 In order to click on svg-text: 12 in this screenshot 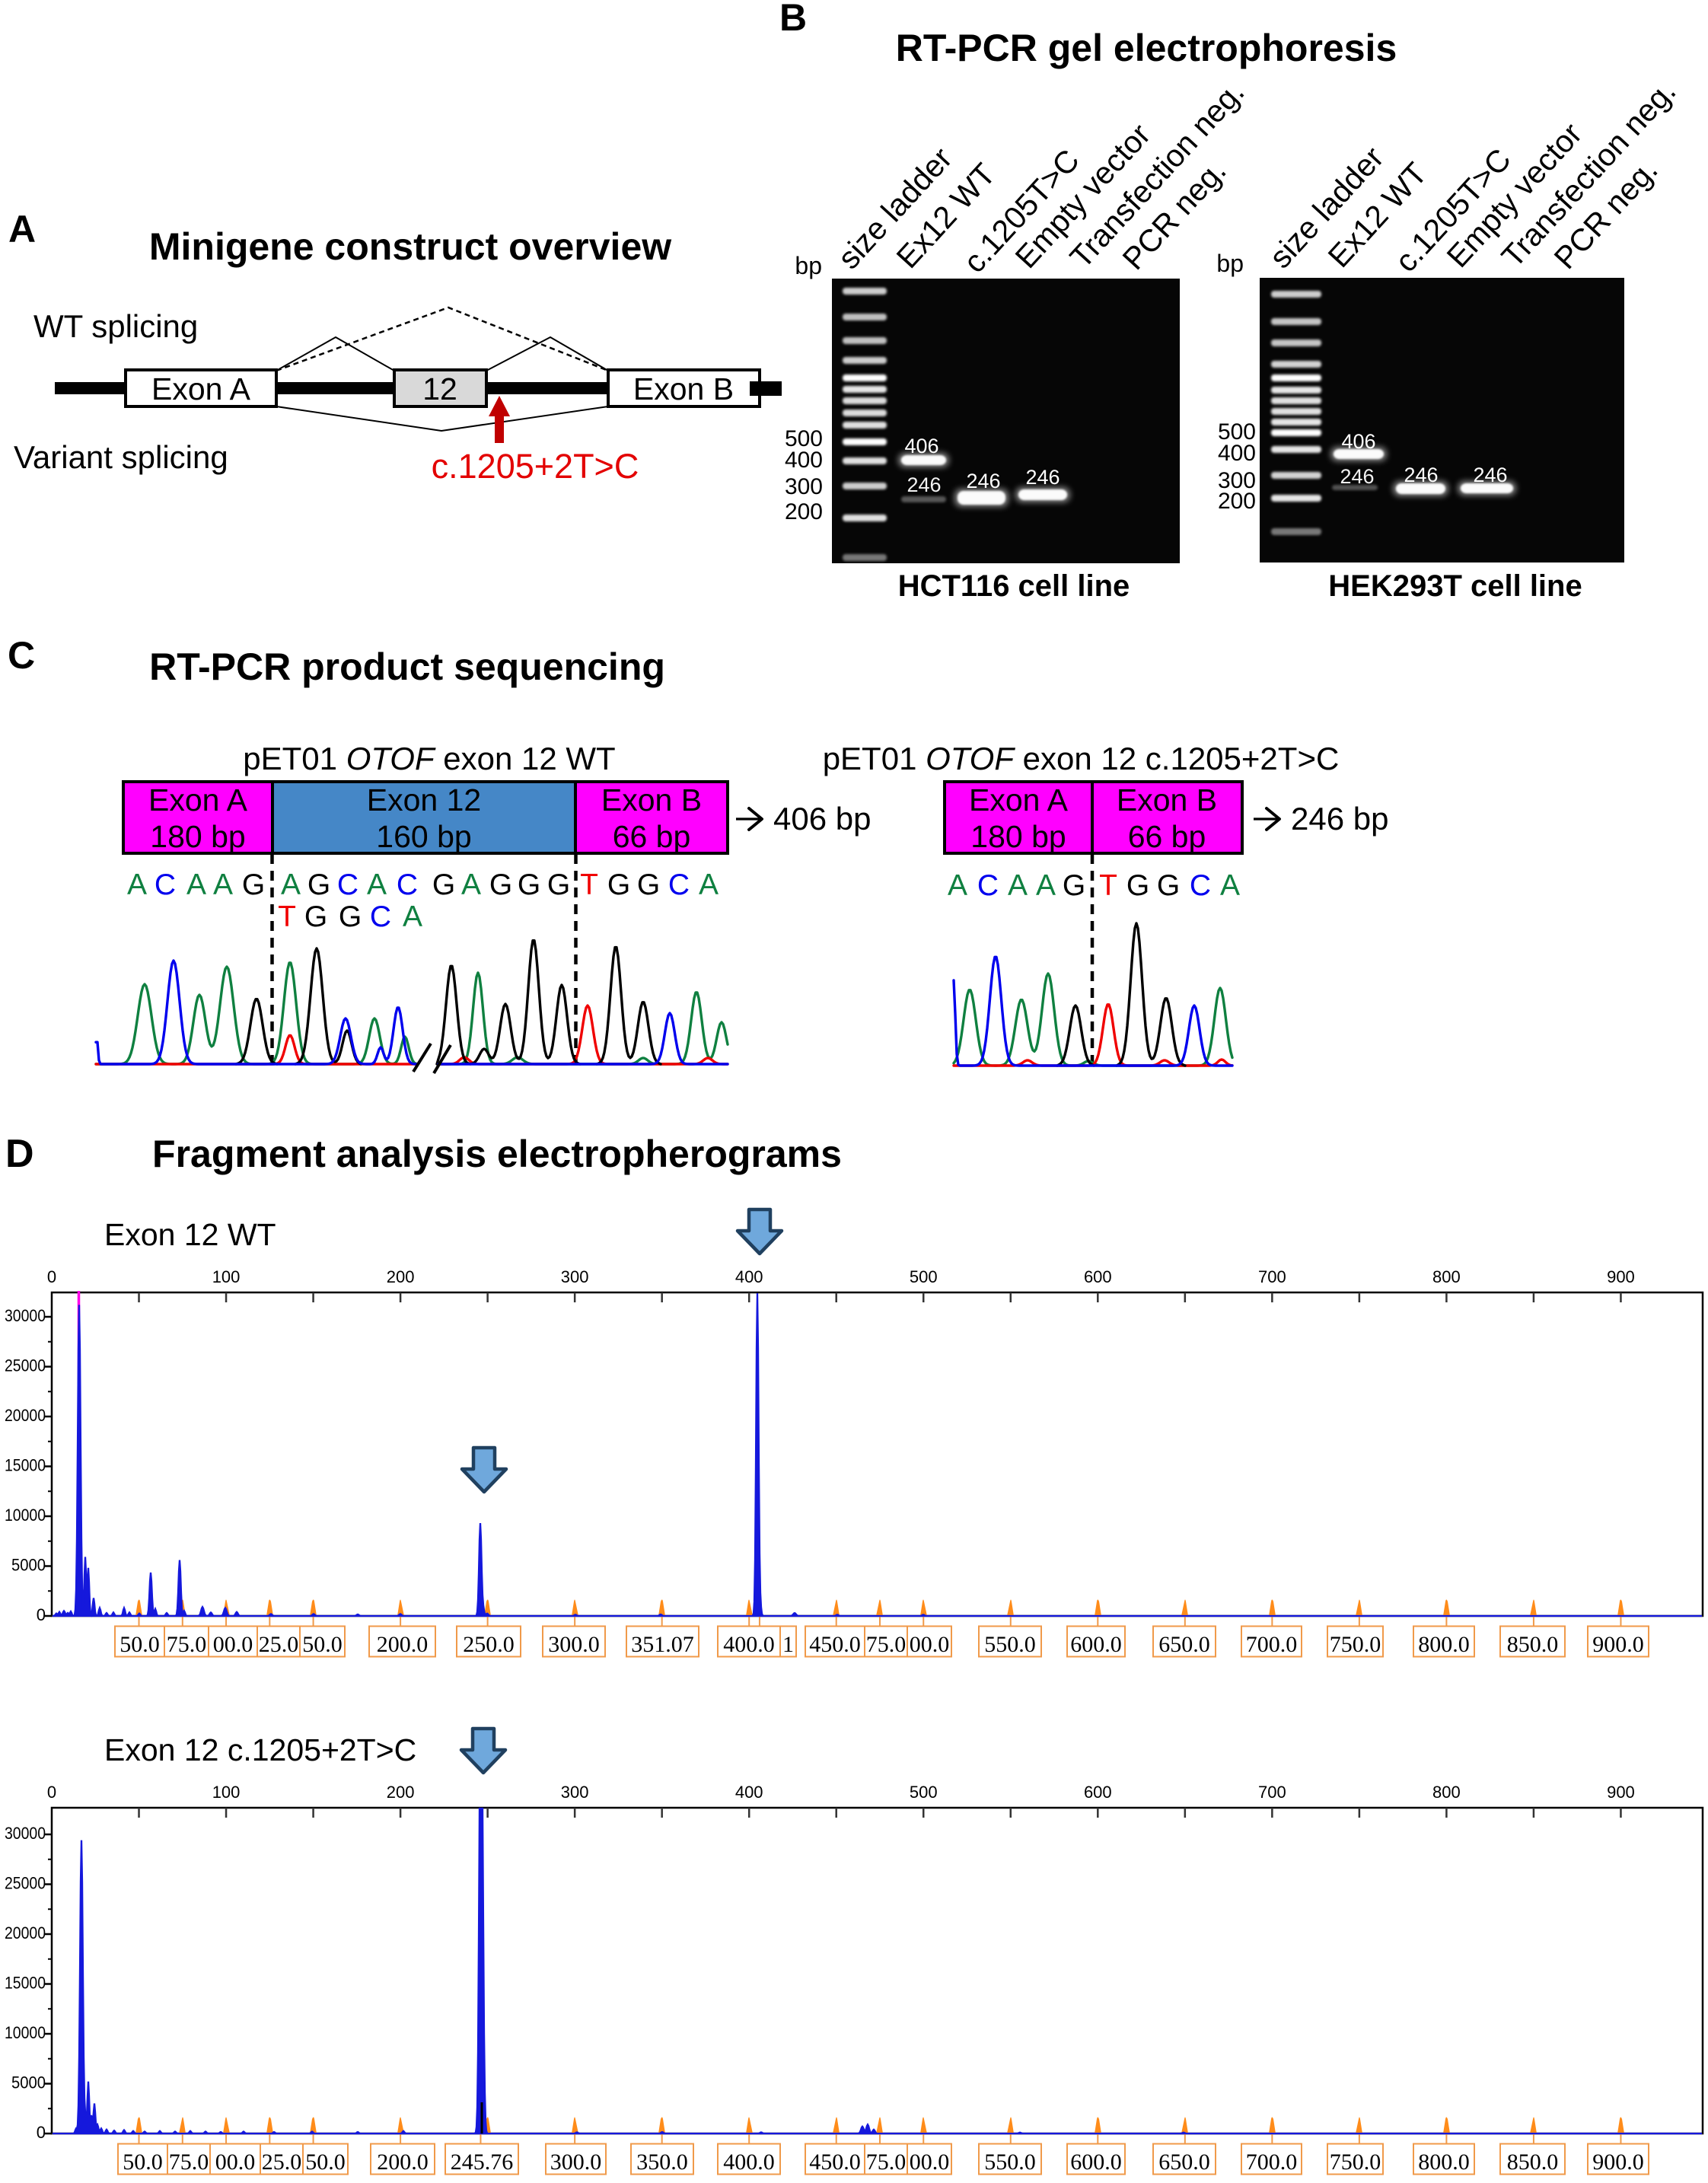, I will do `click(439, 388)`.